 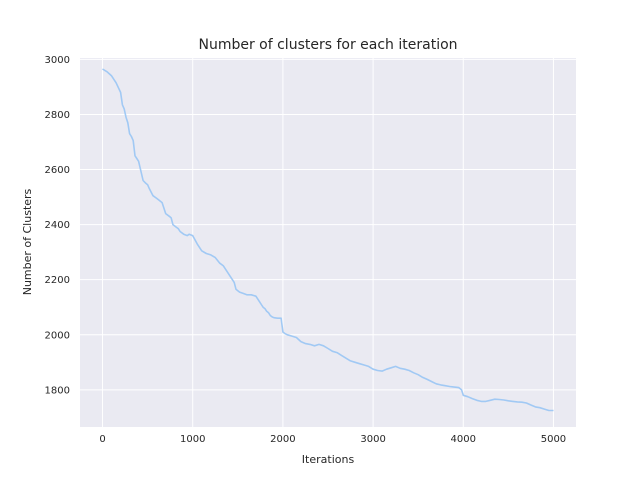 I want to click on x-axis-ticks: 0 1000 2000 3000 4000 5000, so click(x=332, y=439).